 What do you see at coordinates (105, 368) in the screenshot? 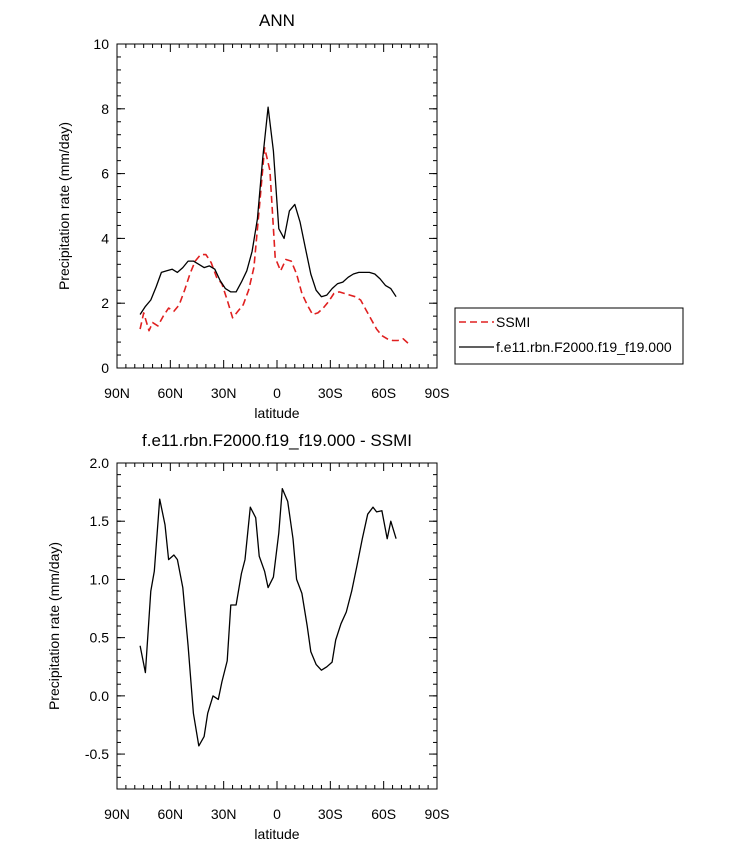
I see `y-tick-label: 0` at bounding box center [105, 368].